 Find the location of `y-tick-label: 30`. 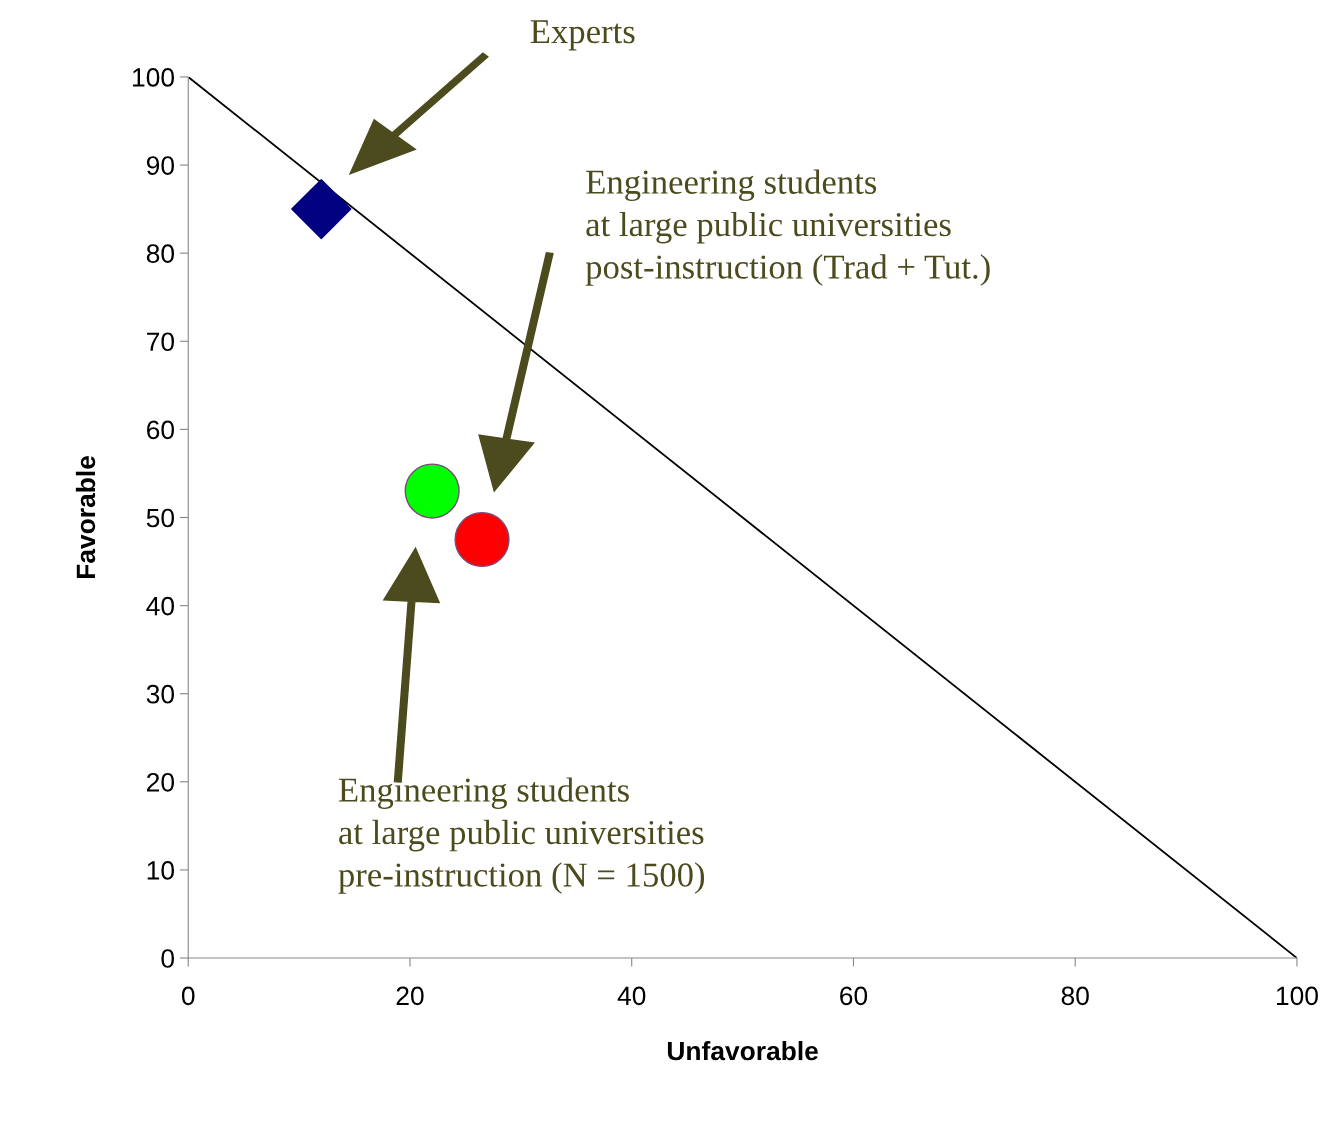

y-tick-label: 30 is located at coordinates (160, 694).